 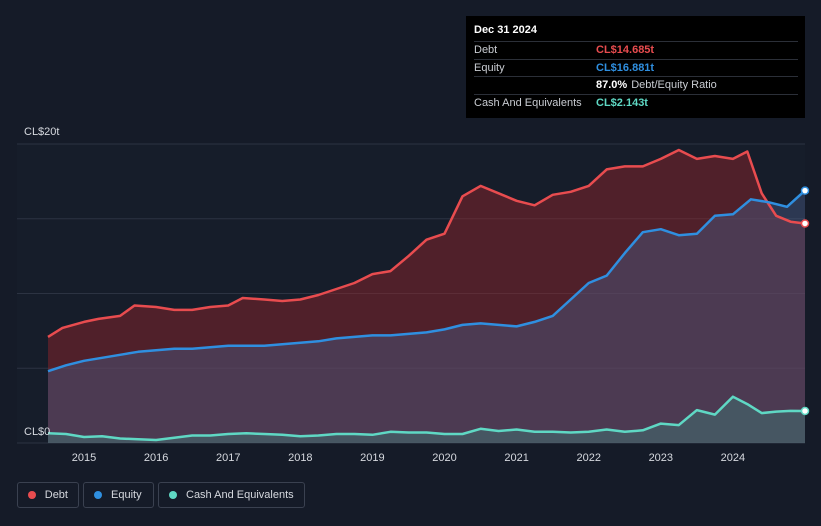 I want to click on tooltip-row-ratio: 87.0% Debt/Equity Ratio, so click(x=636, y=85).